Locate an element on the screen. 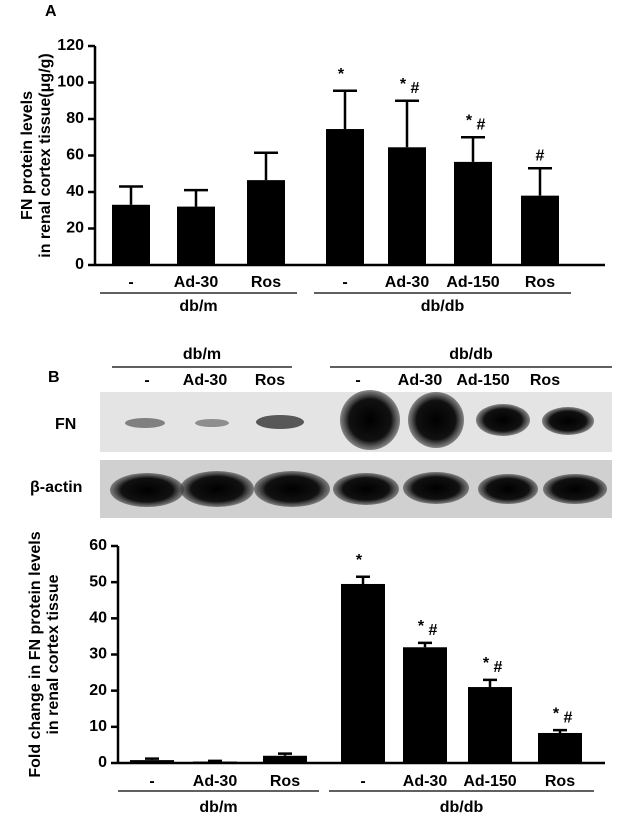  row-label: β-actin is located at coordinates (56, 487).